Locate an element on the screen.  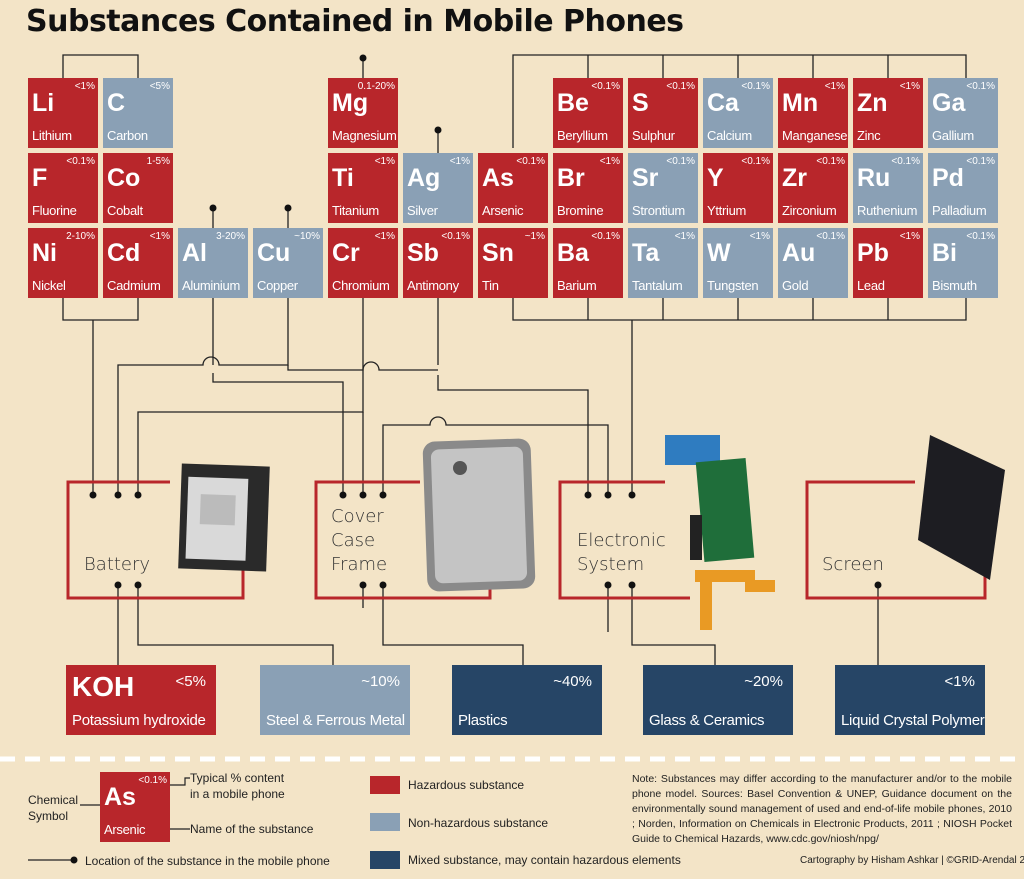
element-symbol: Mg is located at coordinates (350, 103).